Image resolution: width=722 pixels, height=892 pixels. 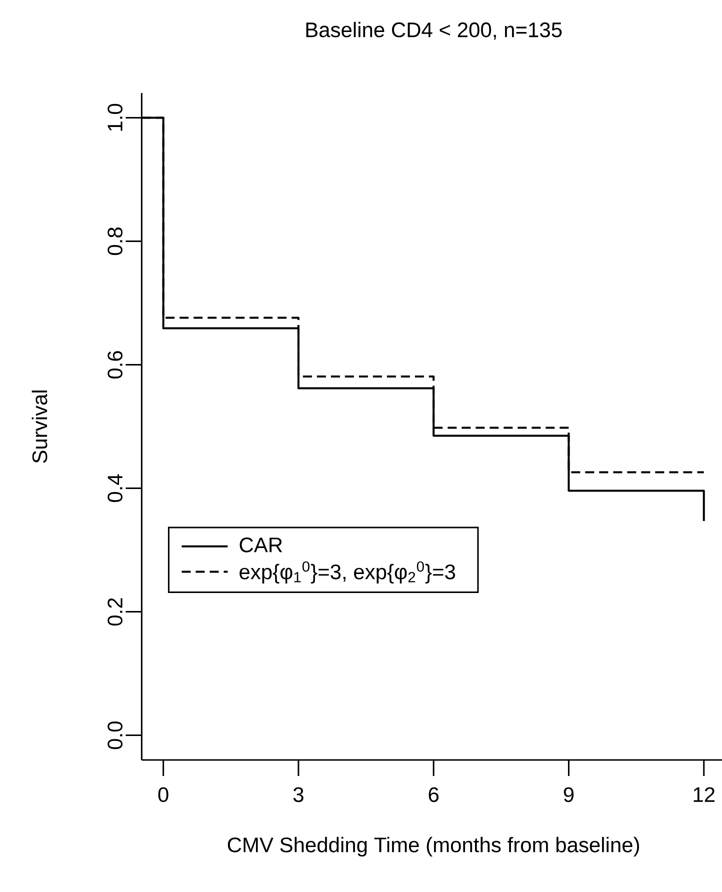 What do you see at coordinates (40, 426) in the screenshot?
I see `y-axis-title: Survival` at bounding box center [40, 426].